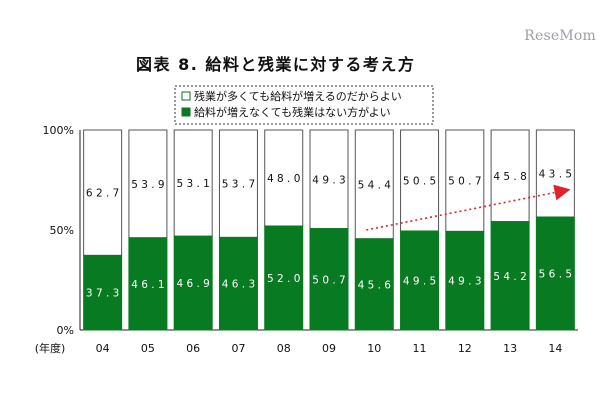 This screenshot has height=400, width=610. What do you see at coordinates (419, 182) in the screenshot?
I see `data-label-upper: 5 0 . 5` at bounding box center [419, 182].